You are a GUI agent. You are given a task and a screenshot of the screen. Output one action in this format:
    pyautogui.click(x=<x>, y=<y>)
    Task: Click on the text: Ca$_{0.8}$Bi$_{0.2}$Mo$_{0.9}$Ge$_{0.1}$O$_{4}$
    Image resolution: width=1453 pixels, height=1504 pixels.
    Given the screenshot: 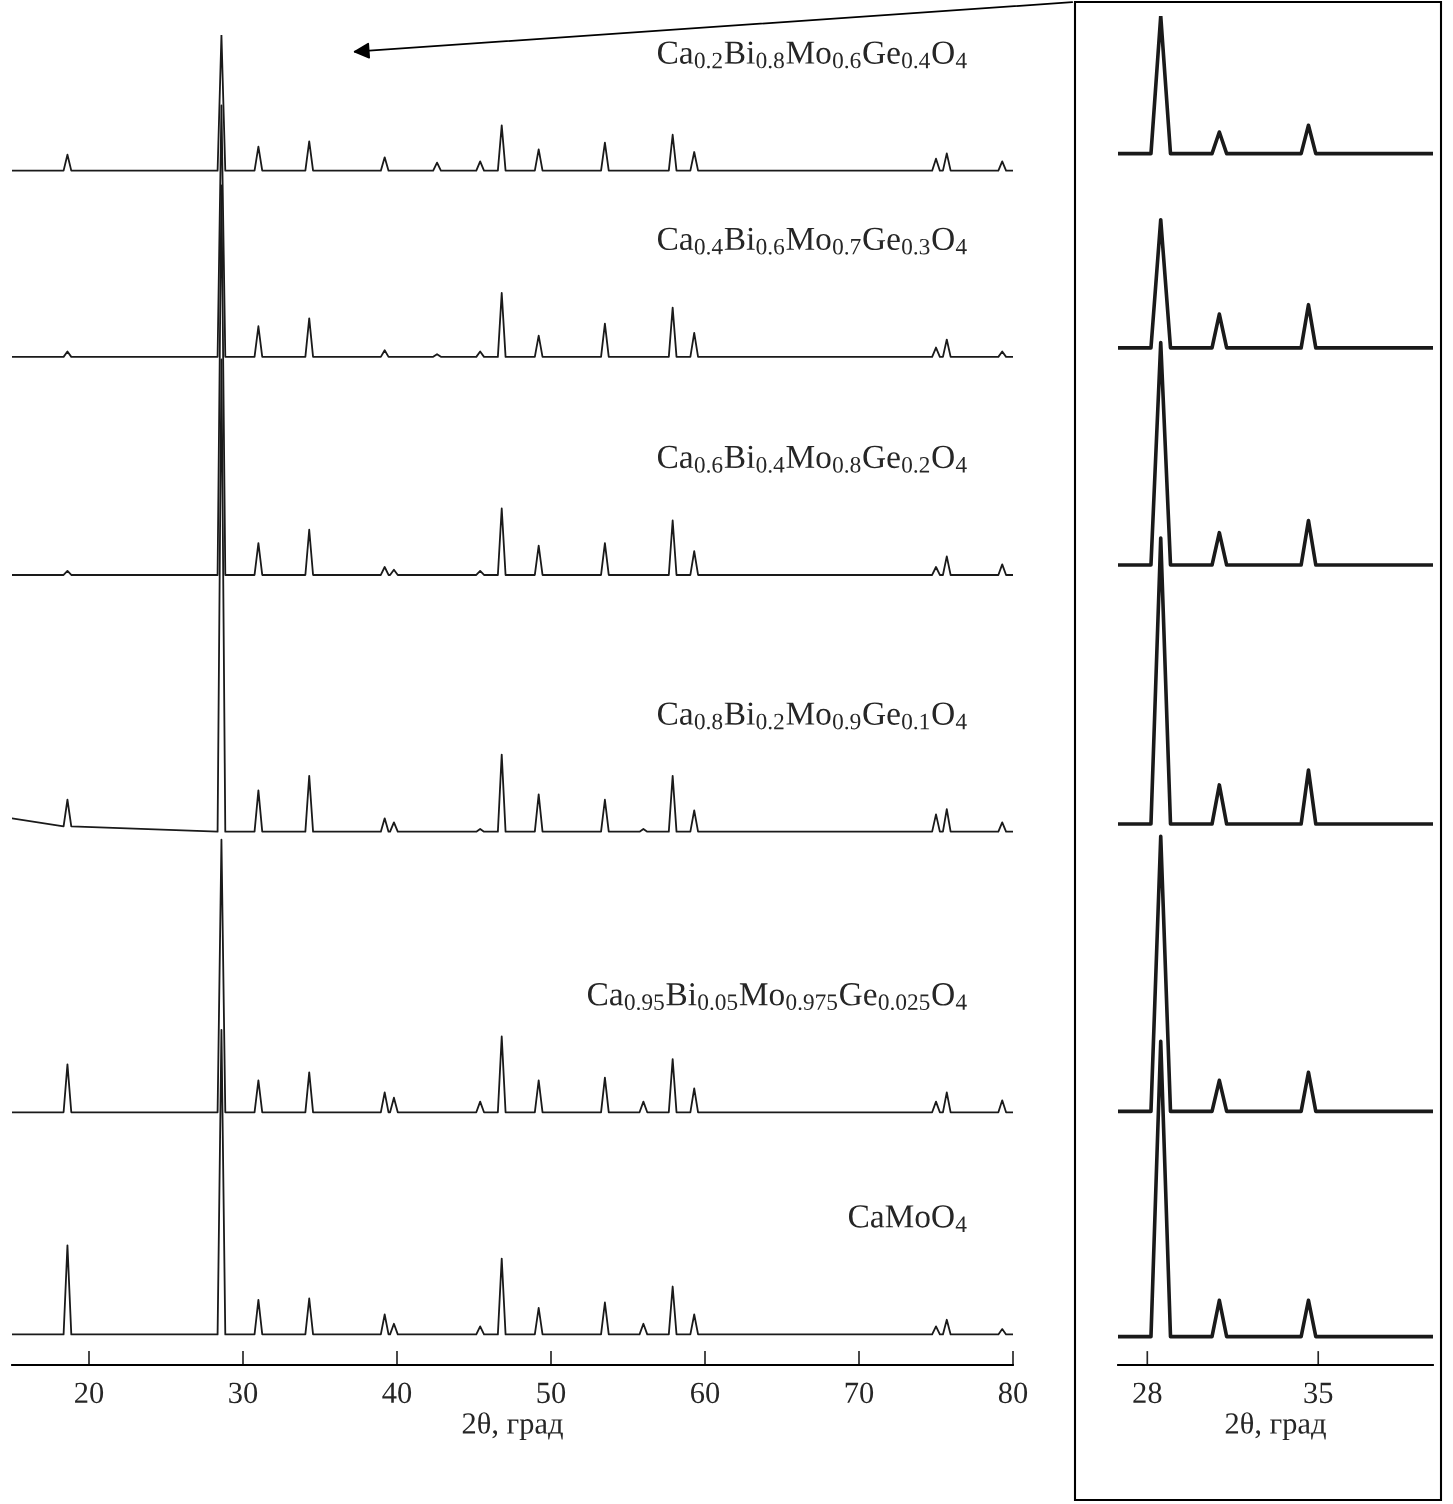 What is the action you would take?
    pyautogui.click(x=812, y=716)
    